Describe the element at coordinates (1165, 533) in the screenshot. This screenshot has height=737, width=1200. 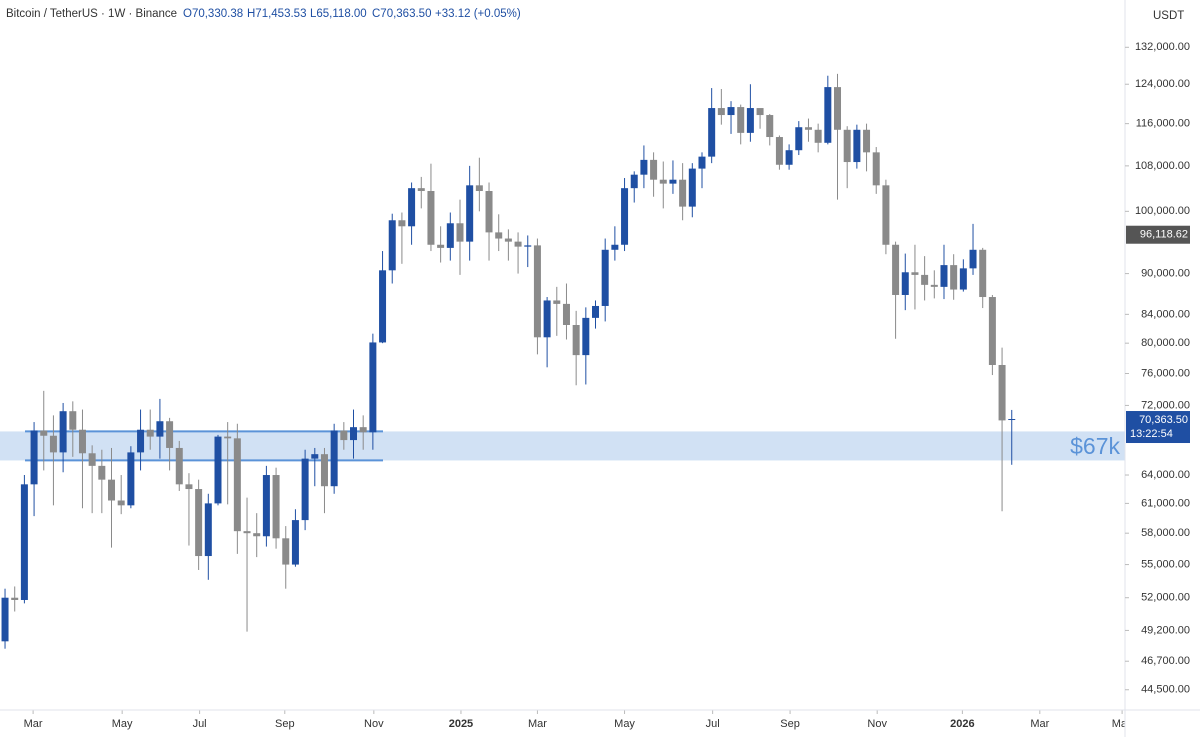
I see `y-tick-label: 58,000.00` at that location.